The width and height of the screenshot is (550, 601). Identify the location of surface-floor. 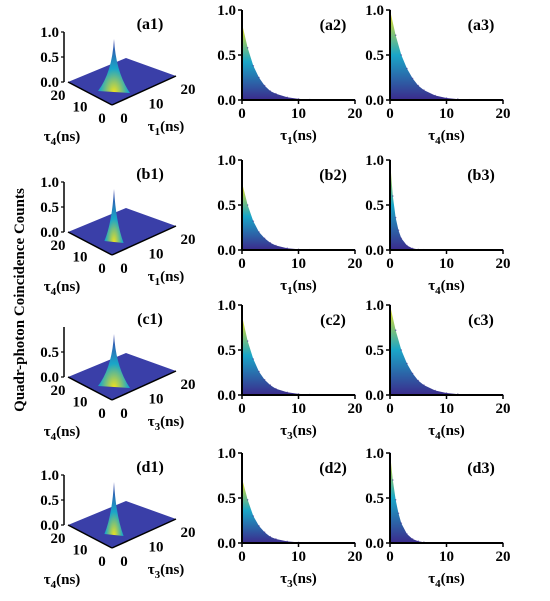
(122, 231).